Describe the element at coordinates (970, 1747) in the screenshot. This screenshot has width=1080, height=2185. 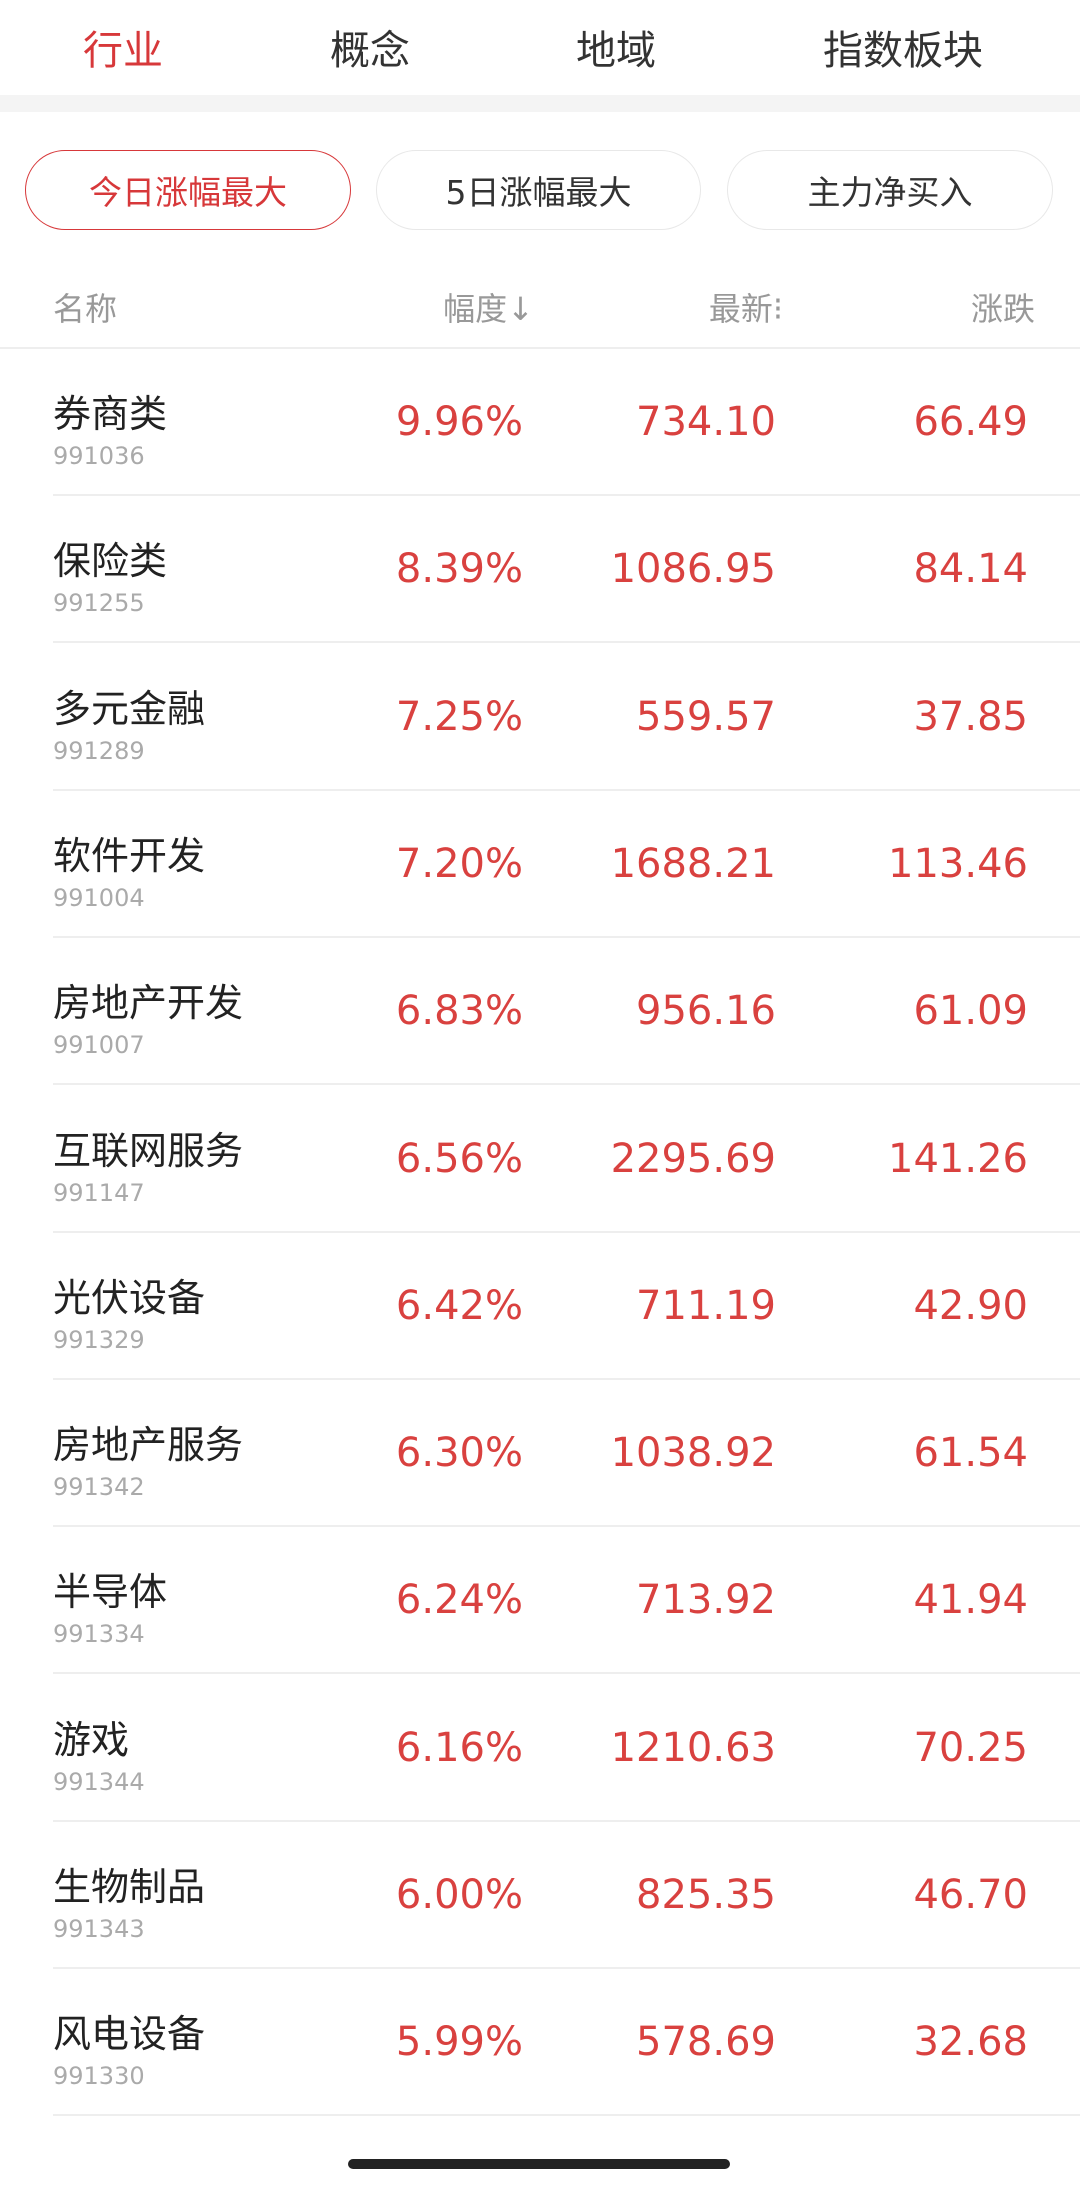
I see `change-value: 70.25` at that location.